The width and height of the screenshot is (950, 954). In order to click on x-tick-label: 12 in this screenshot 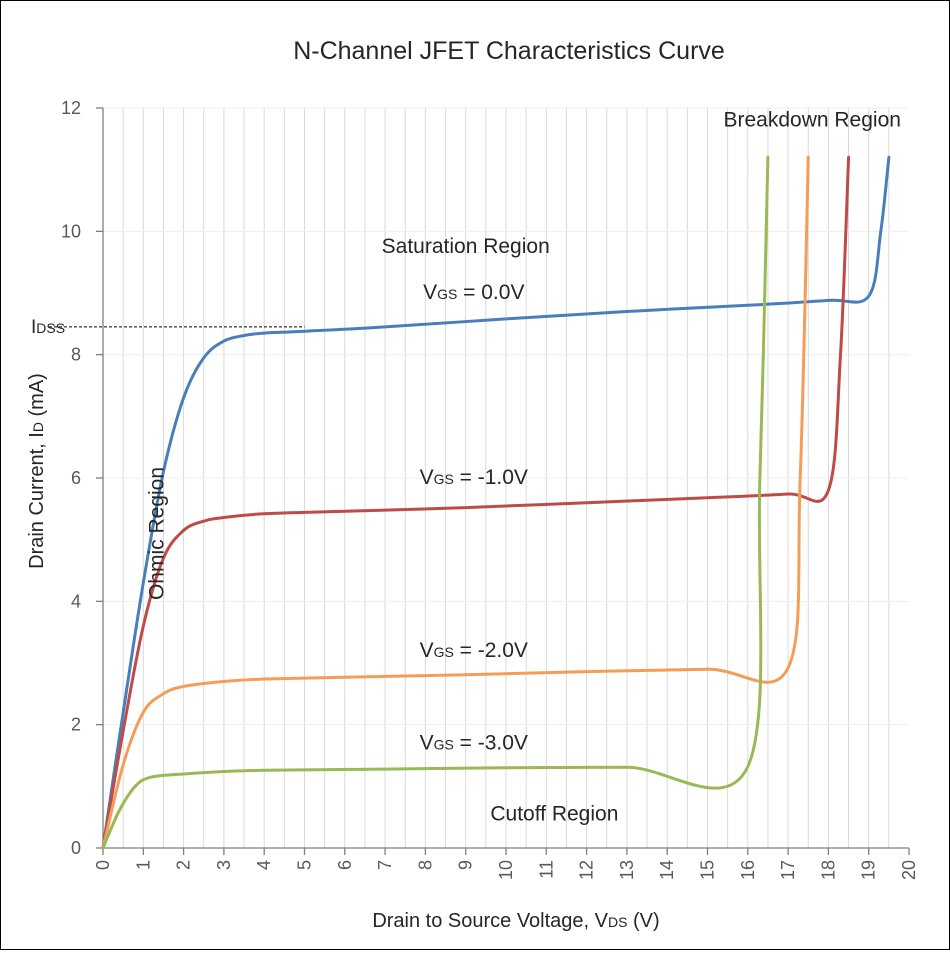, I will do `click(587, 870)`.